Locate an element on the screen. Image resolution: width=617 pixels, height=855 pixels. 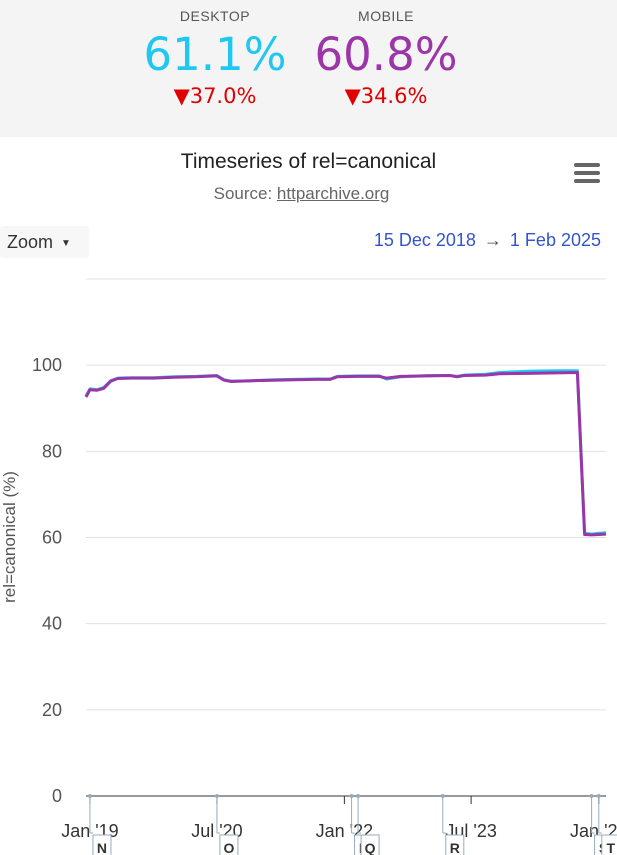
mobile-value: 60.8% is located at coordinates (386, 54).